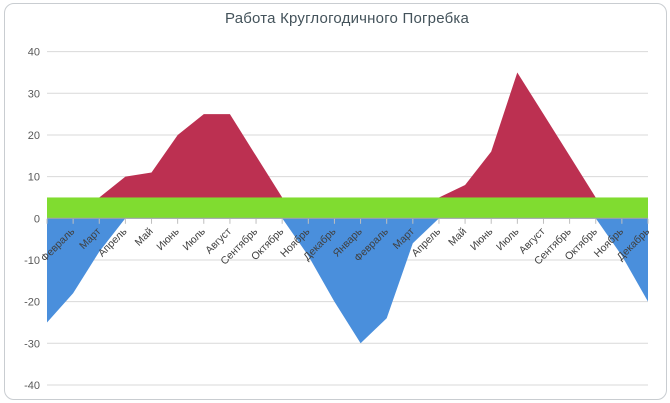 The image size is (670, 403). I want to click on y-axis-label: 0, so click(37, 219).